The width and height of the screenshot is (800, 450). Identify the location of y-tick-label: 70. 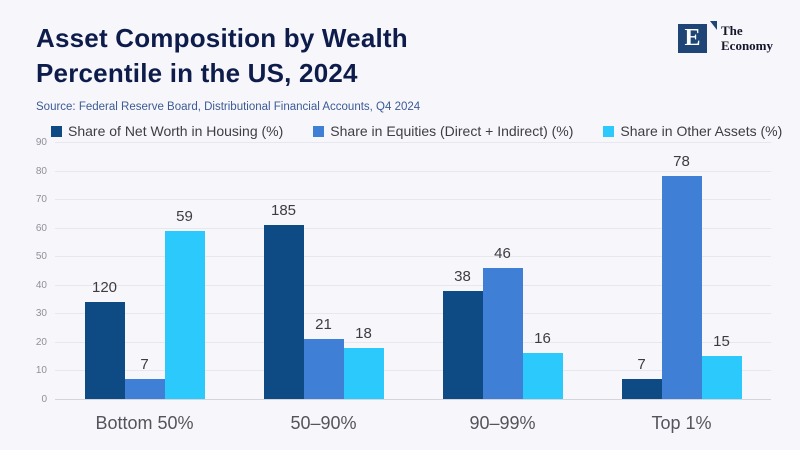
(41, 200).